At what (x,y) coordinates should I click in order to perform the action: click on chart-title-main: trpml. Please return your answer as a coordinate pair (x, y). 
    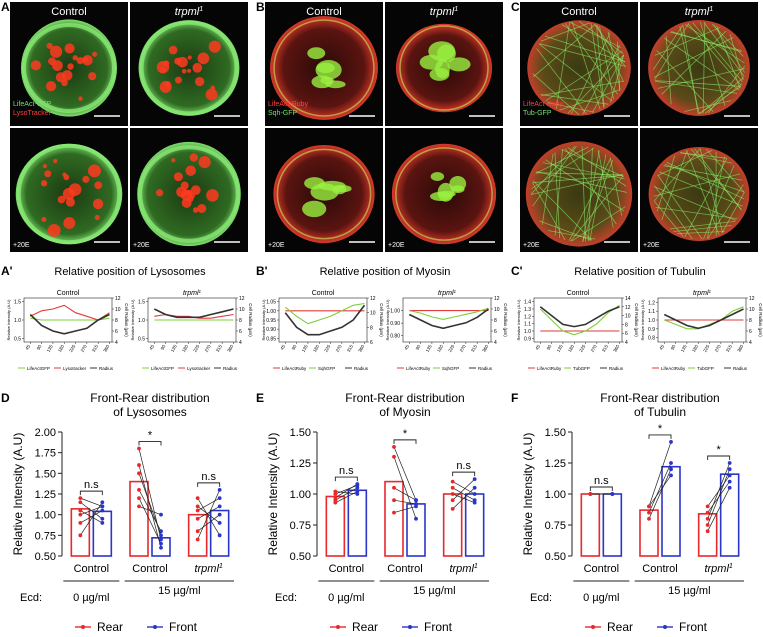
    Looking at the image, I should click on (191, 293).